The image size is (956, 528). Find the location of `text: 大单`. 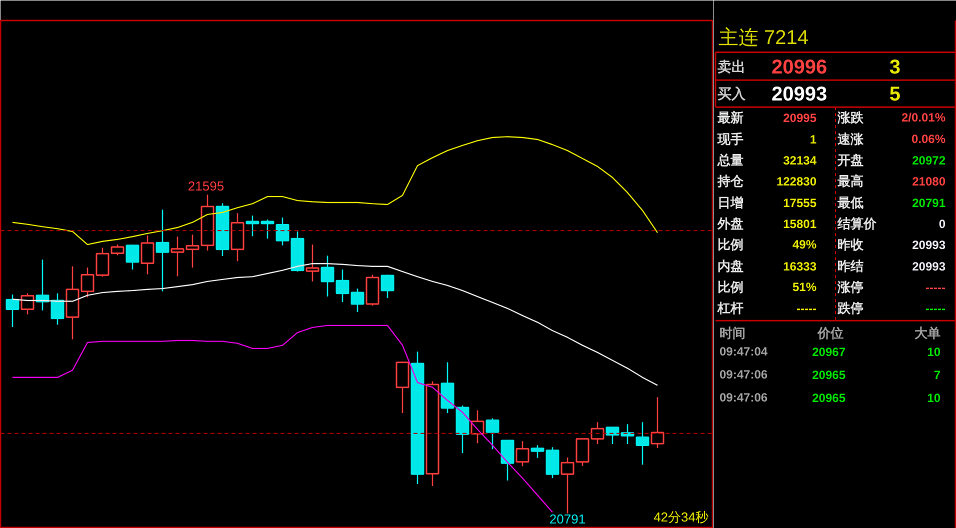

text: 大单 is located at coordinates (927, 333).